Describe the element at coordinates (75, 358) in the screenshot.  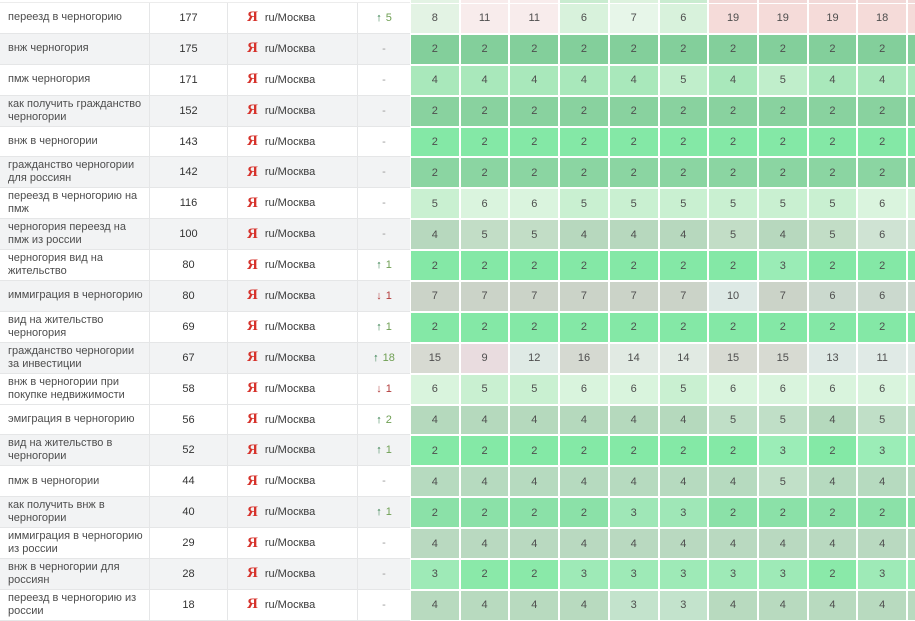
I see `keyword-cell: гражданство черногории за инвестиции` at that location.